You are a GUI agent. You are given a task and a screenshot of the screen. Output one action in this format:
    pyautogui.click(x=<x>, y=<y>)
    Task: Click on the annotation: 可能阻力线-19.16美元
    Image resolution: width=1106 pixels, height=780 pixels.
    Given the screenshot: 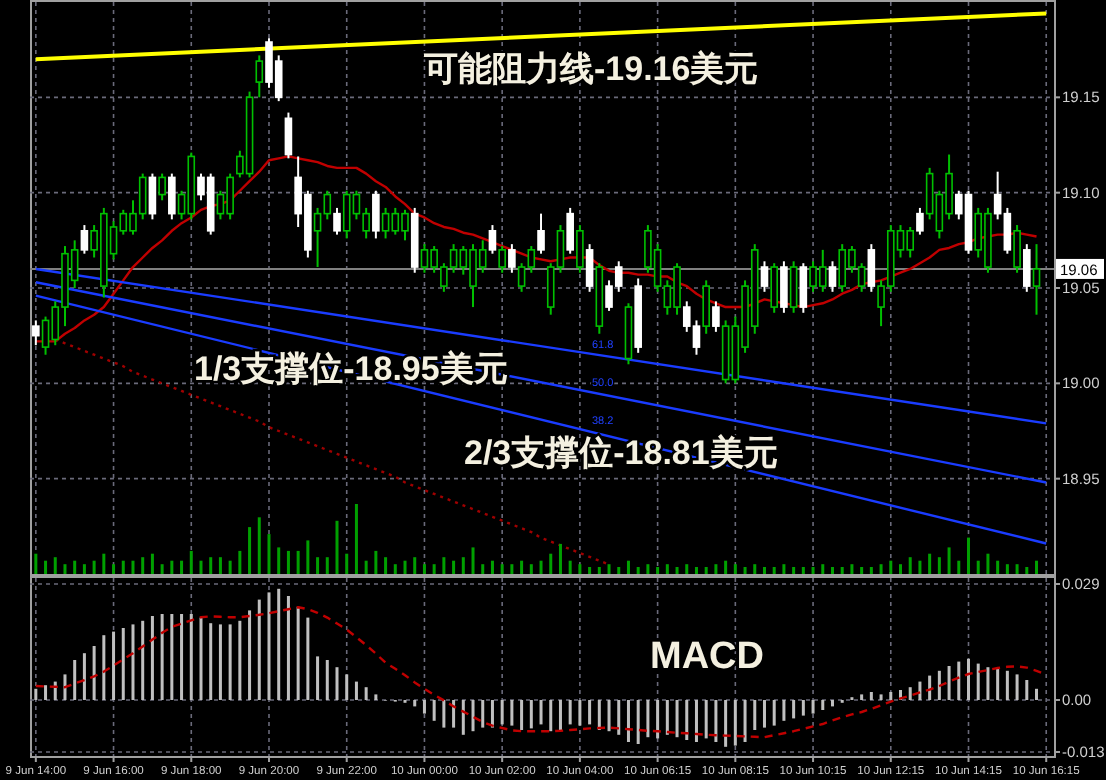 What is the action you would take?
    pyautogui.click(x=590, y=69)
    